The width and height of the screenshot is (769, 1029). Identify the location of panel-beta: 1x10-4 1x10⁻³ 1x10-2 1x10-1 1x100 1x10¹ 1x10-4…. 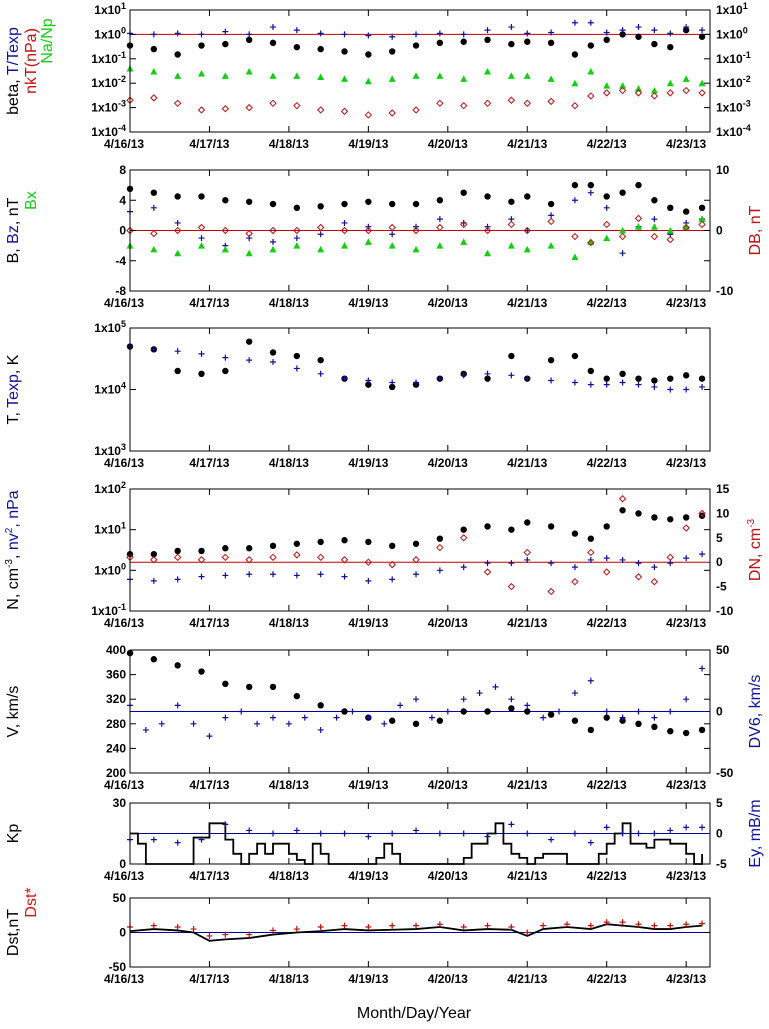
(378, 76).